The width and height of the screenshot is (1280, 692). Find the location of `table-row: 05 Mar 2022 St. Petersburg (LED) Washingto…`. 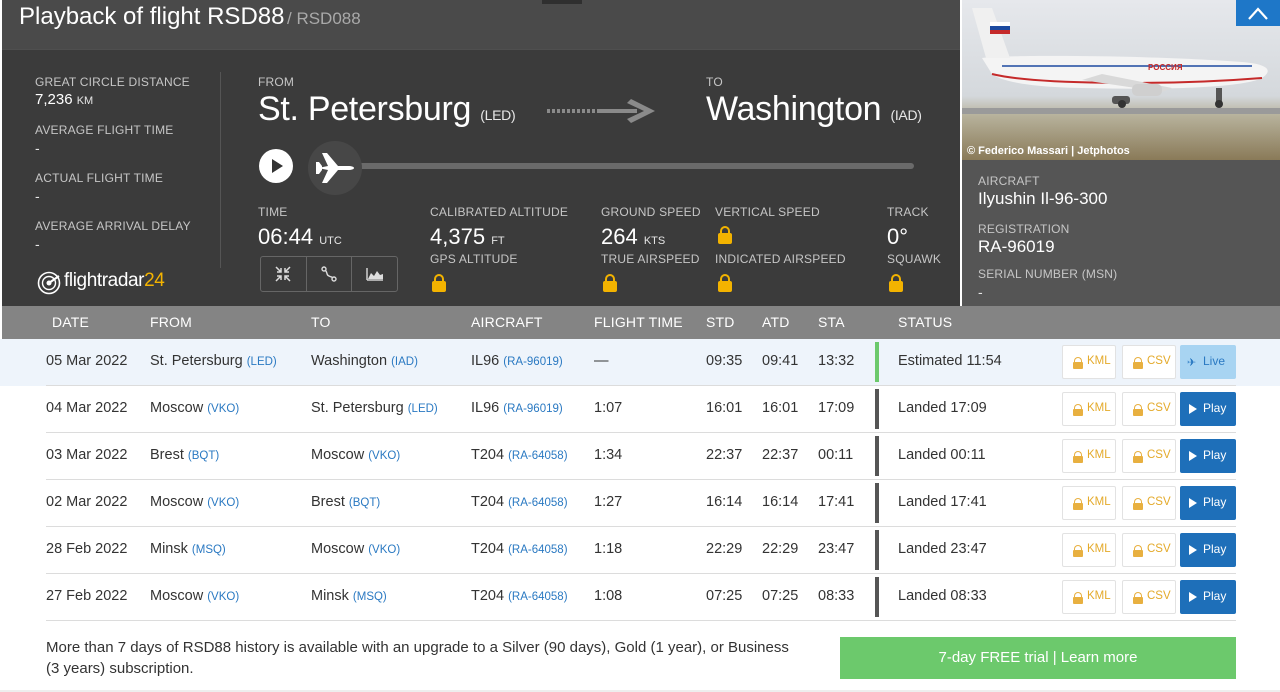

table-row: 05 Mar 2022 St. Petersburg (LED) Washingto… is located at coordinates (640, 362).